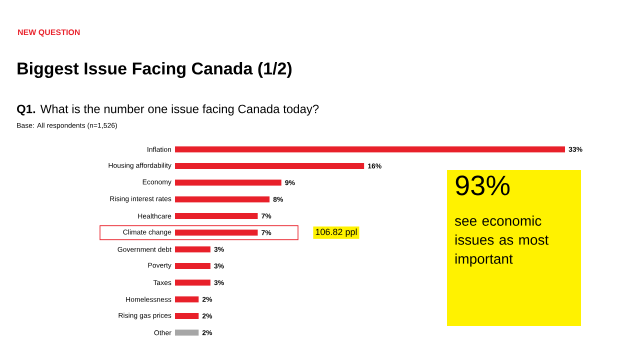  I want to click on annotation: 93%, so click(483, 186).